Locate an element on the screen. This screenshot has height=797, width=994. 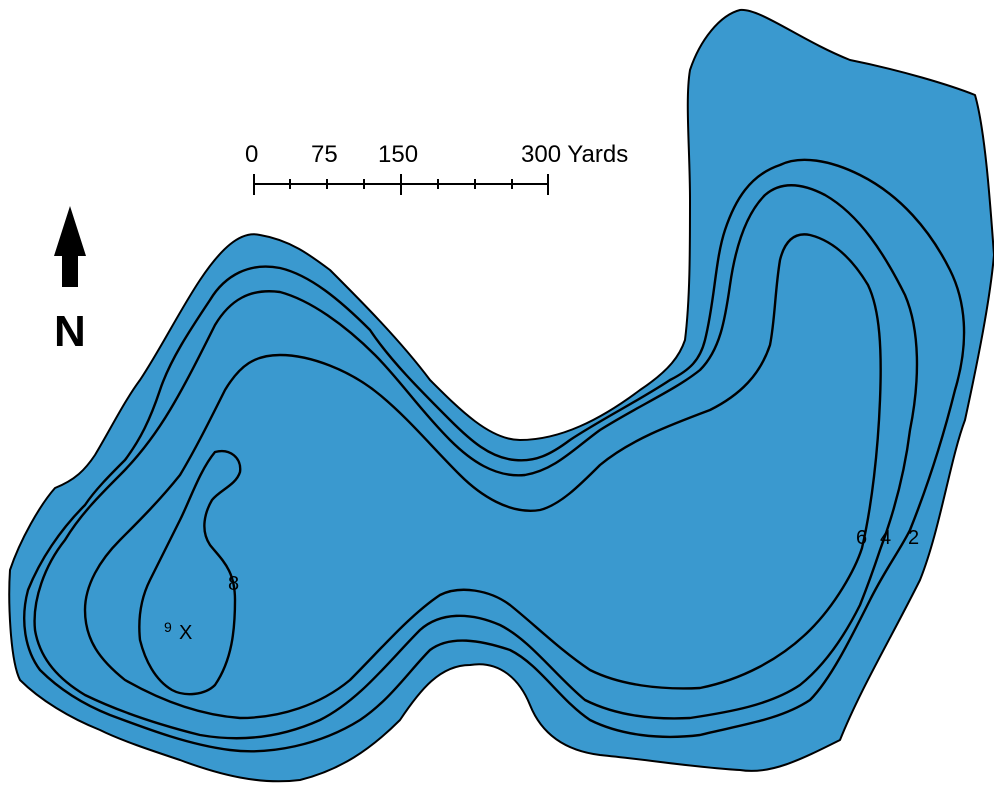
scale-label-75: 75 is located at coordinates (324, 154).